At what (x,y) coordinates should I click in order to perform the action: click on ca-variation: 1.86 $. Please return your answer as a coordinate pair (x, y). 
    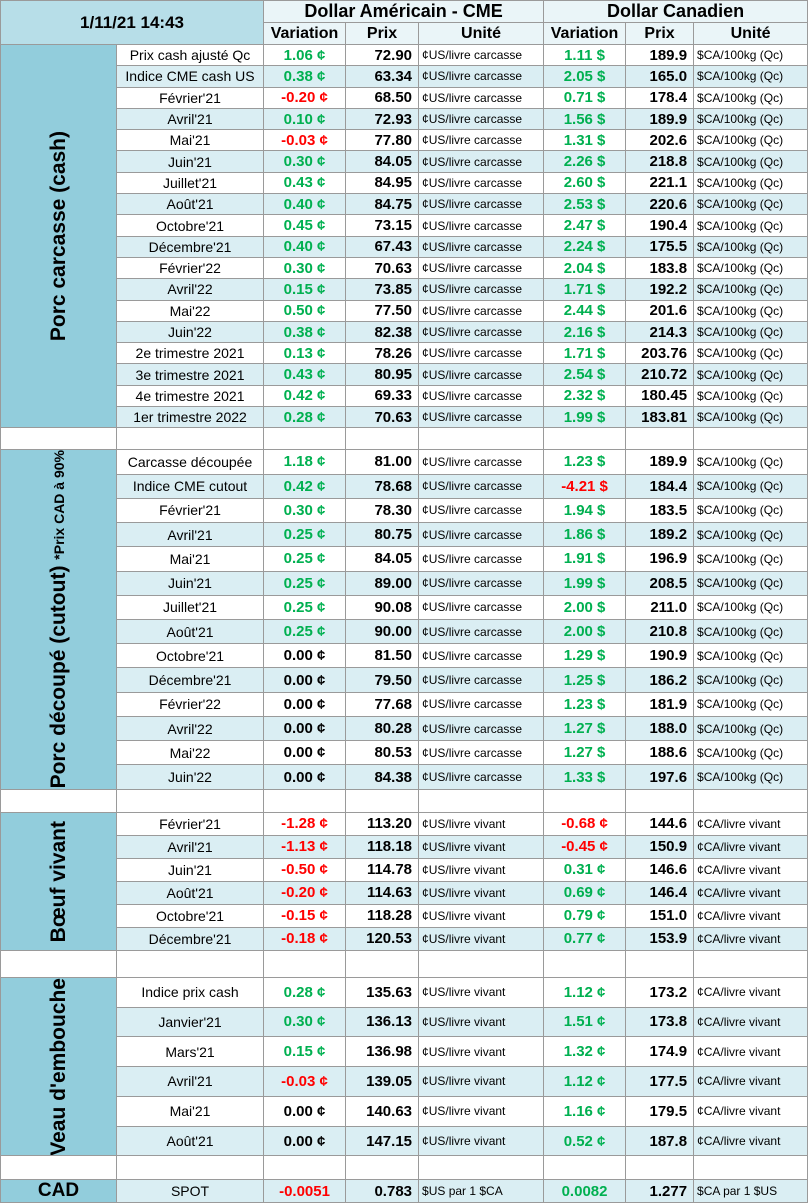
    Looking at the image, I should click on (585, 535).